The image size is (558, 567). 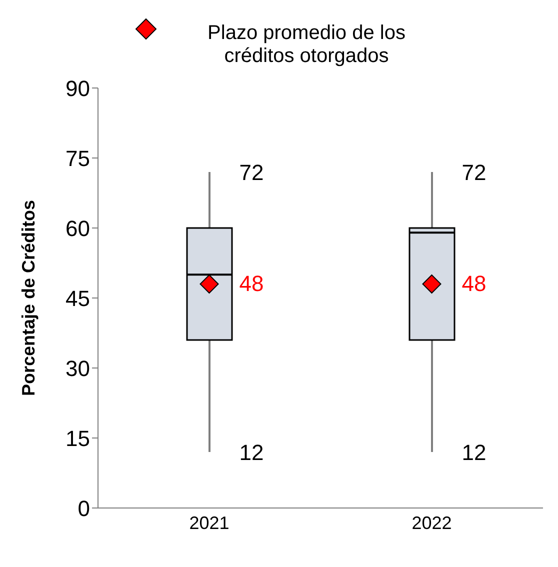 What do you see at coordinates (209, 522) in the screenshot?
I see `x-tick-label: 2021` at bounding box center [209, 522].